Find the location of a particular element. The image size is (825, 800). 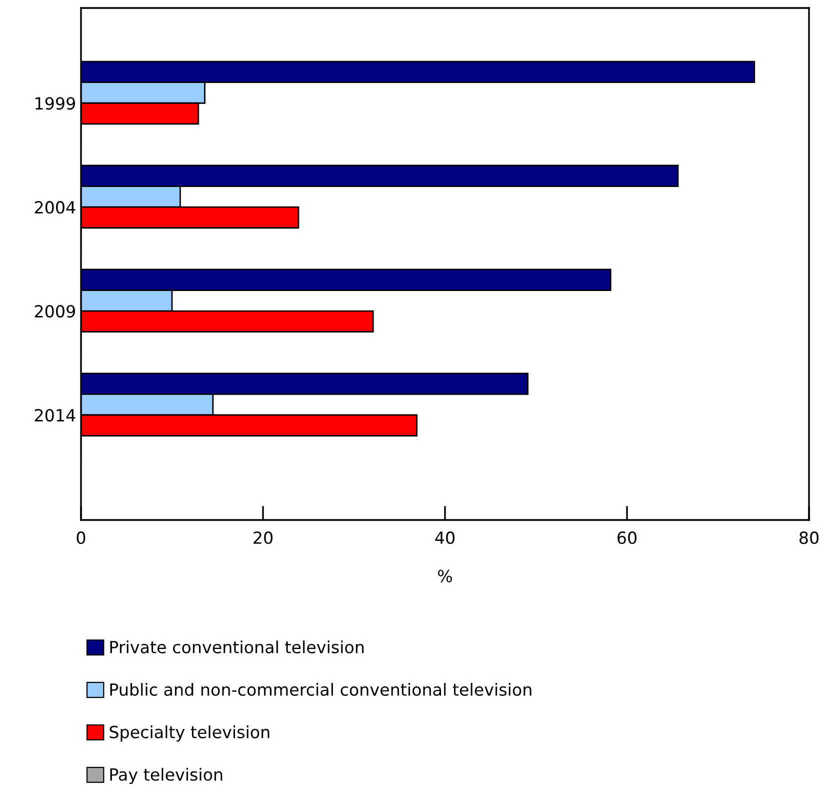

x-tick-label: 80 is located at coordinates (809, 537).